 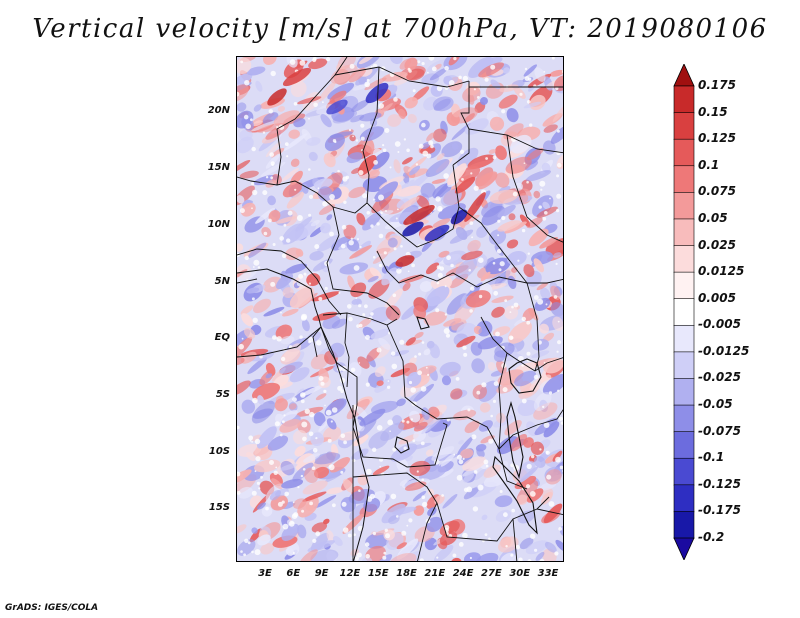 What do you see at coordinates (219, 451) in the screenshot?
I see `lat-tick-label: 10S` at bounding box center [219, 451].